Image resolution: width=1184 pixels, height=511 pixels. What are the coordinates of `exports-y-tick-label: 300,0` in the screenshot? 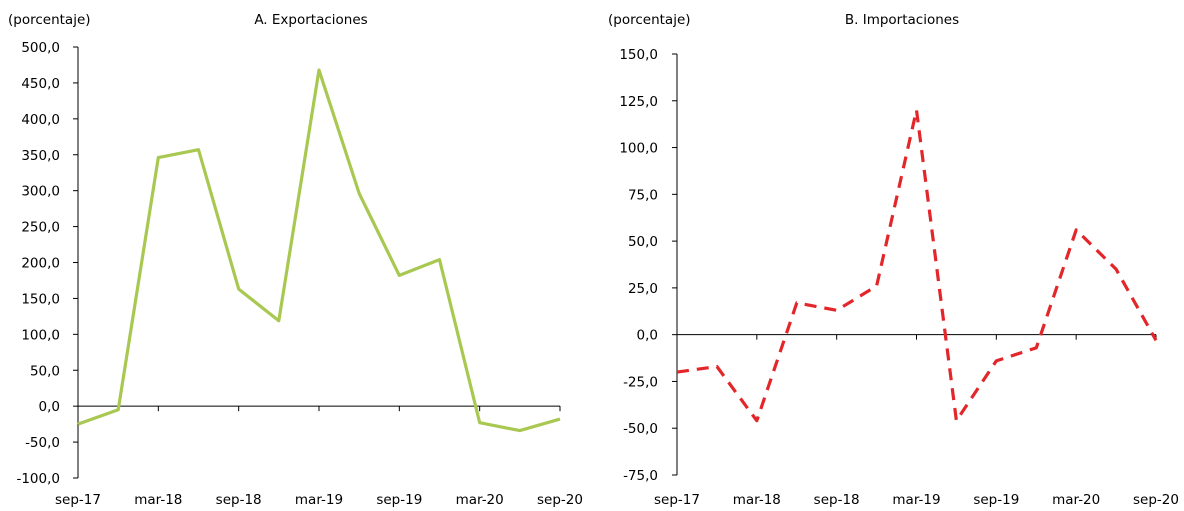 It's located at (40, 192).